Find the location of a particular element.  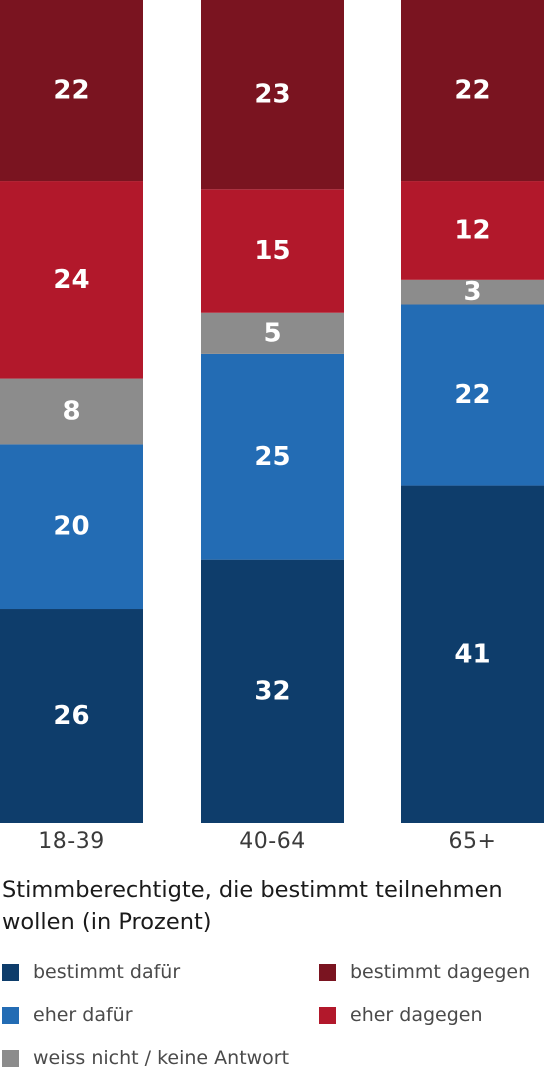

data-label-65+-3: 12 is located at coordinates (472, 230).